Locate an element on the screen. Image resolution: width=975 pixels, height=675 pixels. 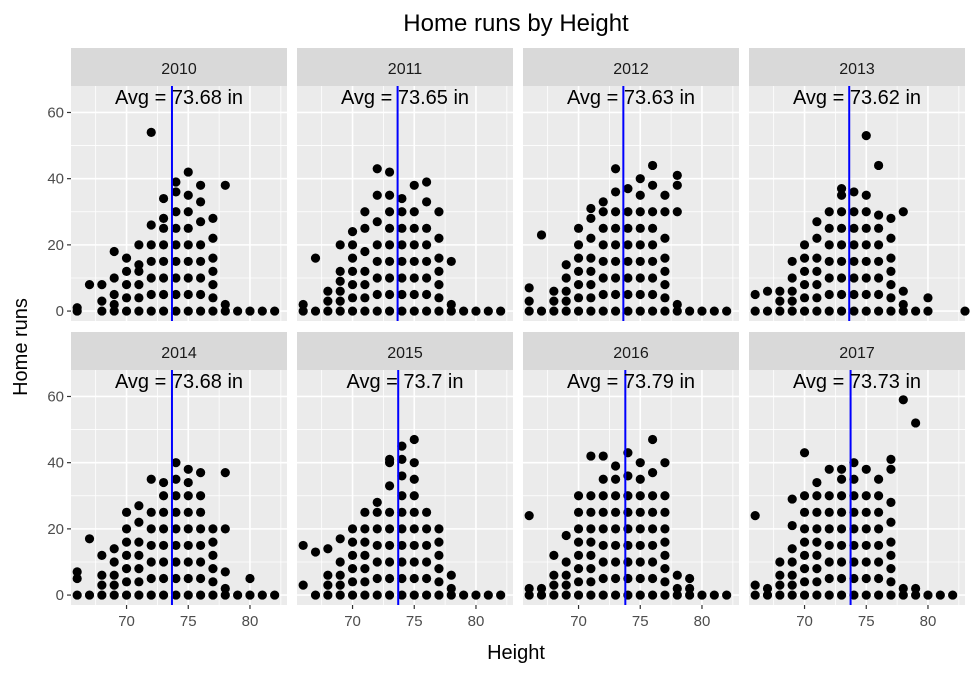
facet-panel-2017: 2017 Avg = 73.73 in 70 75 80 is located at coordinates (857, 481).